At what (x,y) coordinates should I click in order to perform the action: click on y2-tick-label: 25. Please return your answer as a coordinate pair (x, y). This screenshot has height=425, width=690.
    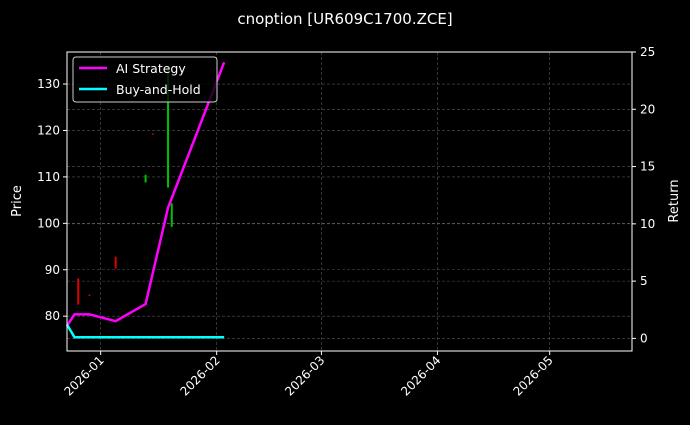
    Looking at the image, I should click on (647, 52).